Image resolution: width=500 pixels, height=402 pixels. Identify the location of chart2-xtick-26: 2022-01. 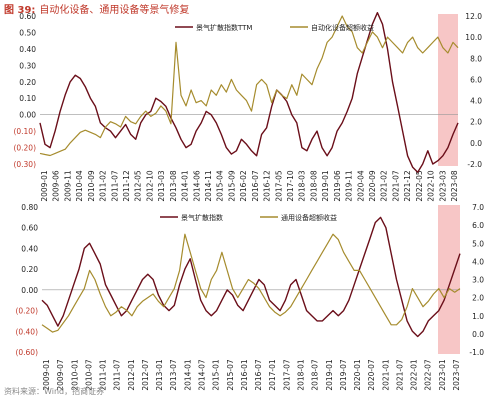
(414, 375).